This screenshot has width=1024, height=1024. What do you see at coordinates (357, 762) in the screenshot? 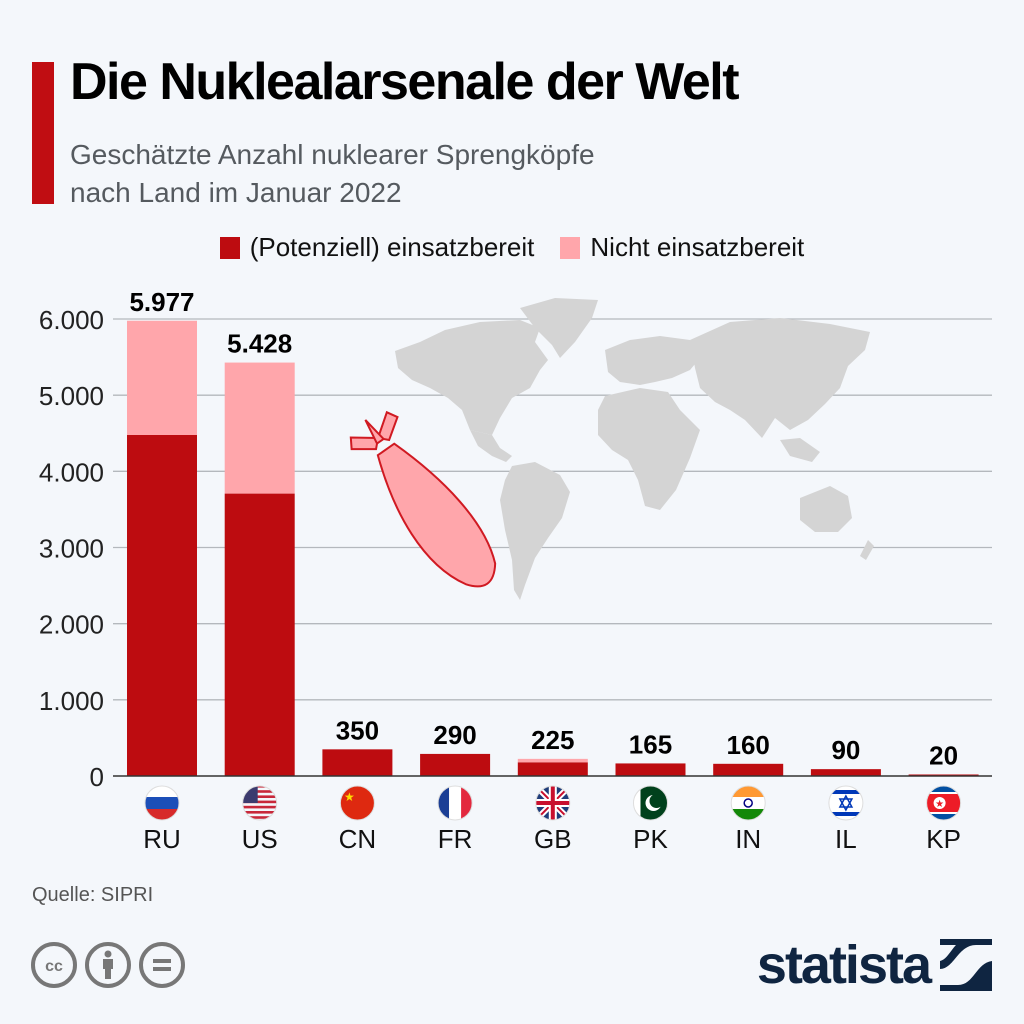
I see `bar-cn-deployed` at bounding box center [357, 762].